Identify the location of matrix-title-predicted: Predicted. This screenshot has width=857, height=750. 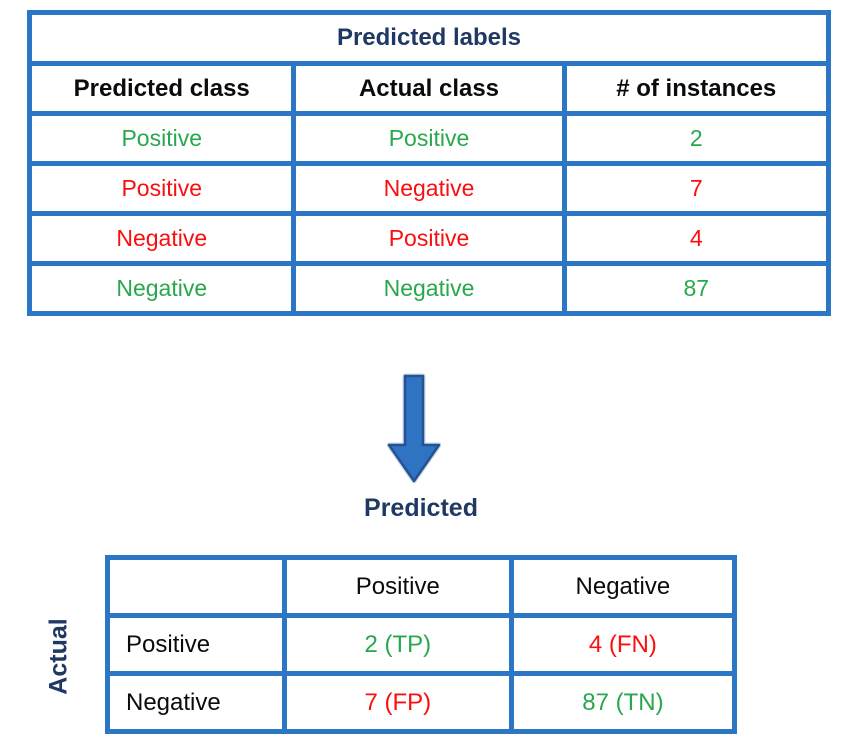
(421, 508).